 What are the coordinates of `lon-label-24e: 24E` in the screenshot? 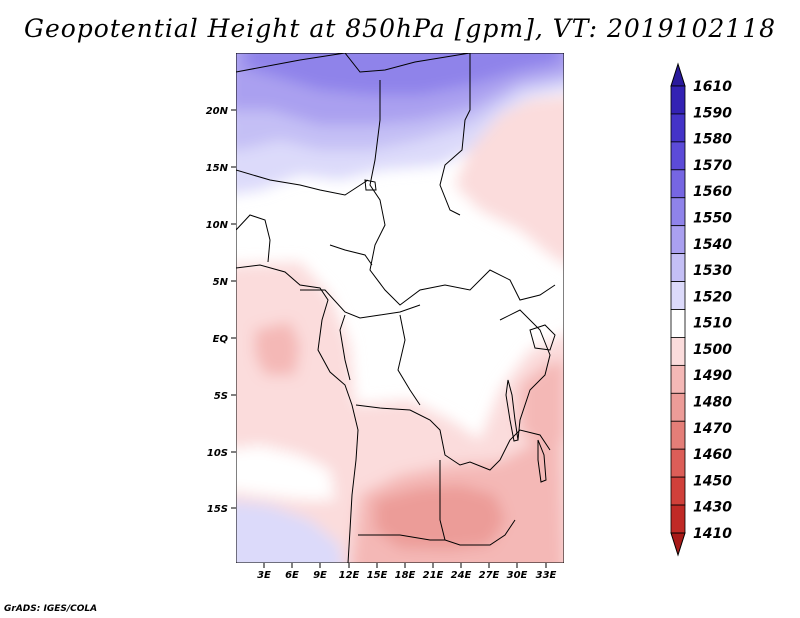 It's located at (461, 575).